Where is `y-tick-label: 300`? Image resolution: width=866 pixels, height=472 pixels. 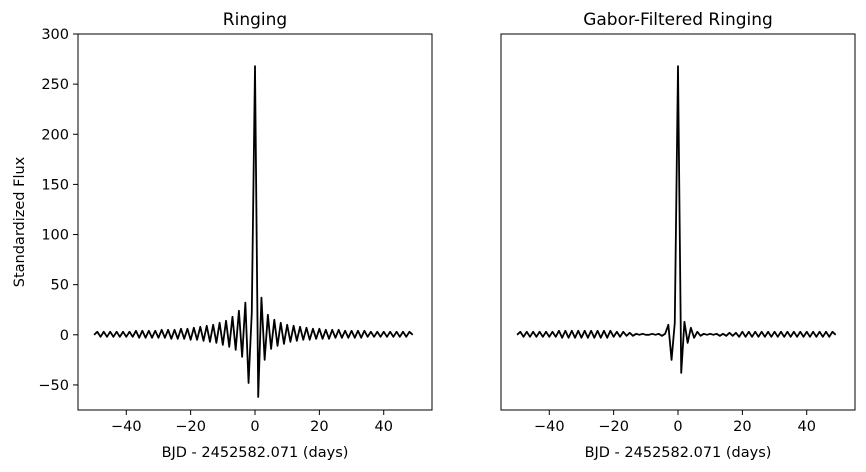
y-tick-label: 300 is located at coordinates (55, 35).